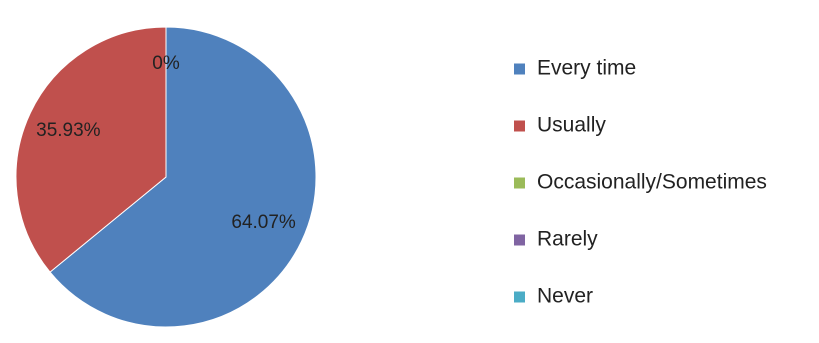  I want to click on legend-item-occasionally-sometimes: Occasionally/Sometimes, so click(640, 182).